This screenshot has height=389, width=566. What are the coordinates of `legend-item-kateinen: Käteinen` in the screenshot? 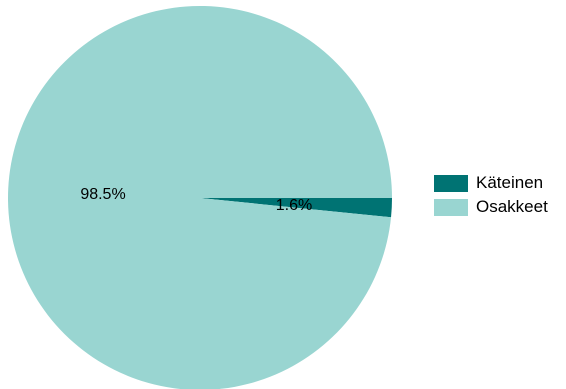 It's located at (491, 183).